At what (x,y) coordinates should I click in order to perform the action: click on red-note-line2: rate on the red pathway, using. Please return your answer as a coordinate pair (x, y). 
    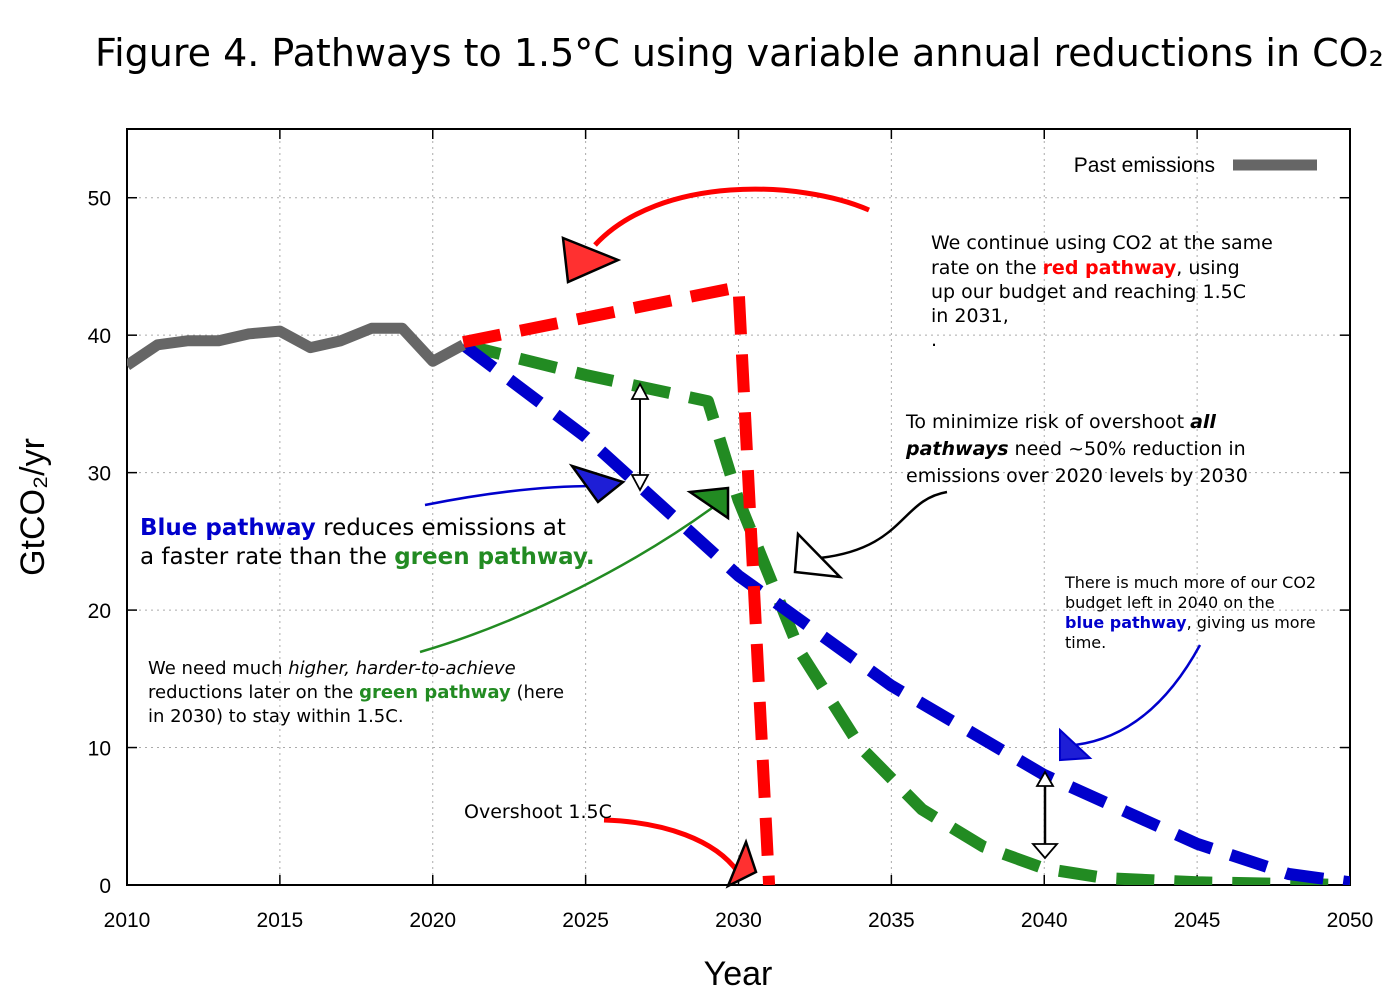
    Looking at the image, I should click on (1085, 268).